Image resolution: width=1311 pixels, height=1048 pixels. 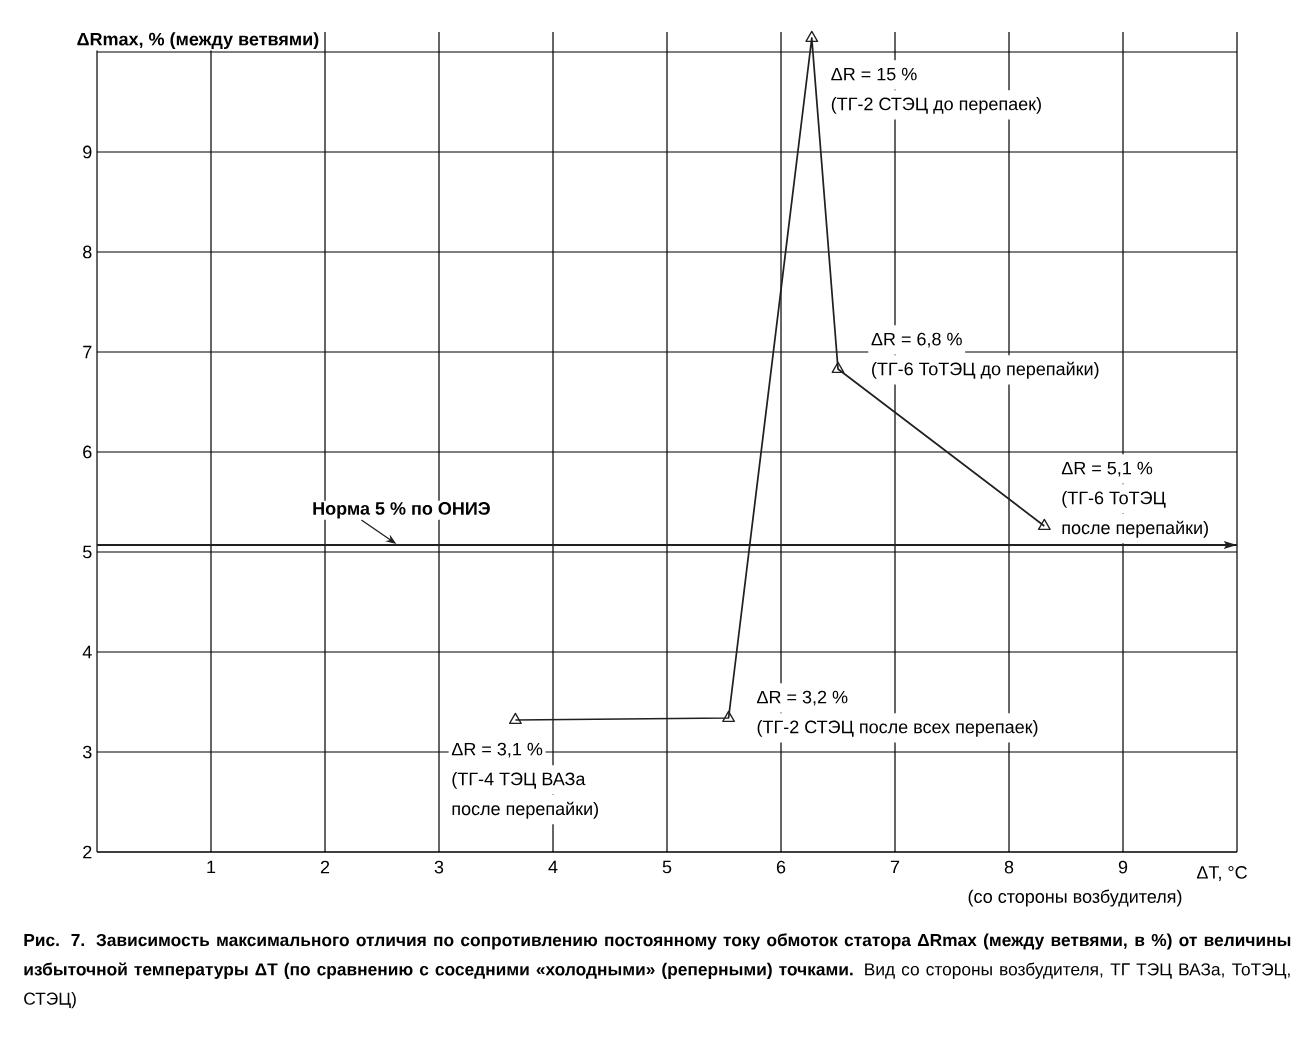 I want to click on x-tick-label: 4, so click(x=553, y=867).